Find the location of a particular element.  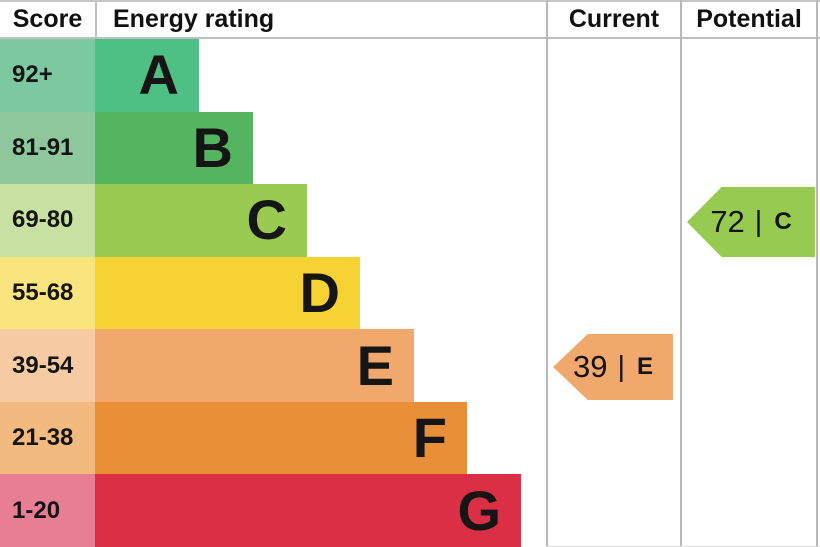

score-range-cell-a: 92+ is located at coordinates (47, 75).